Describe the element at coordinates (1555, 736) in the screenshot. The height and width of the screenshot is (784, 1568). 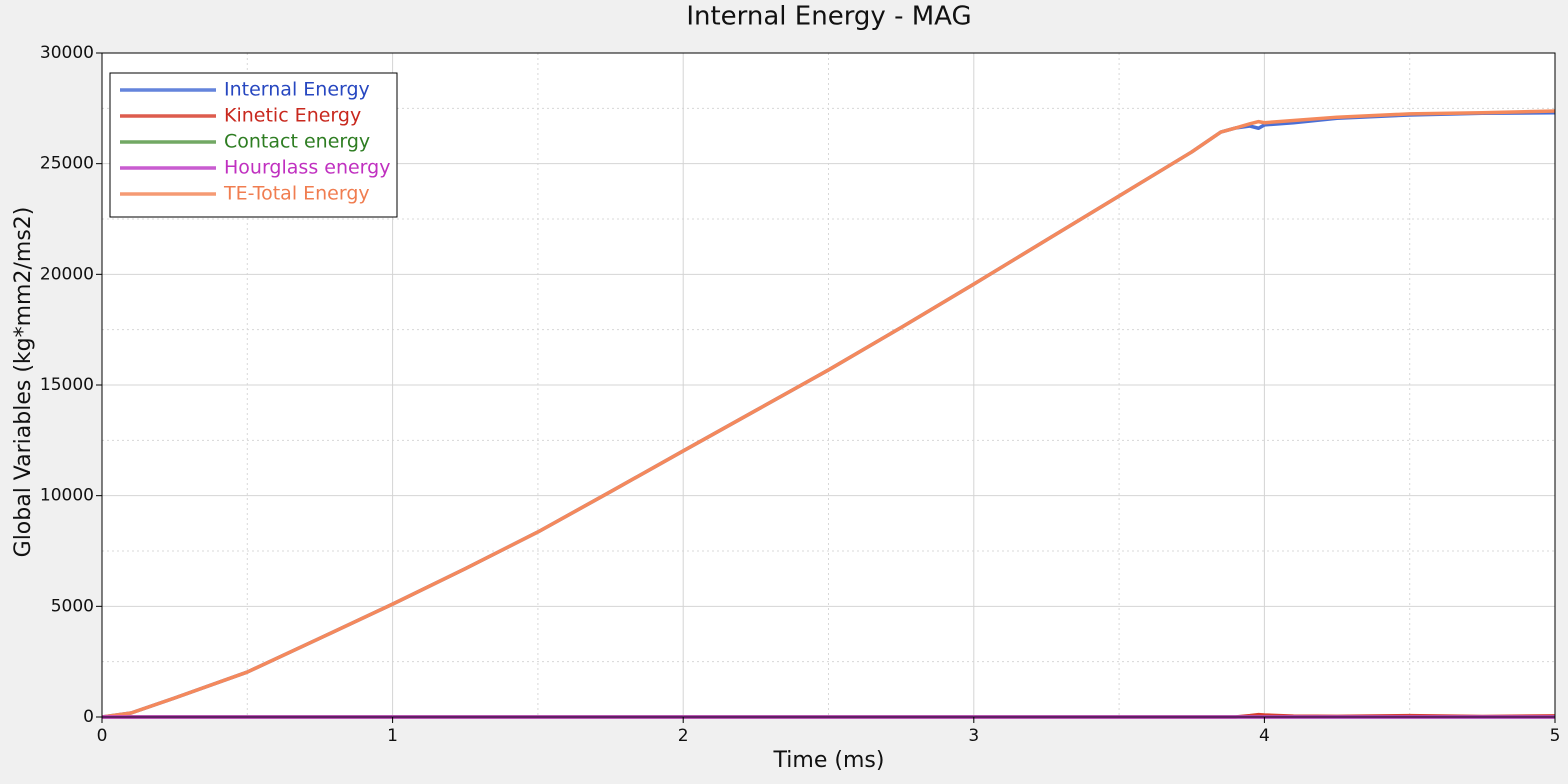
I see `x-tick-label: 5` at that location.